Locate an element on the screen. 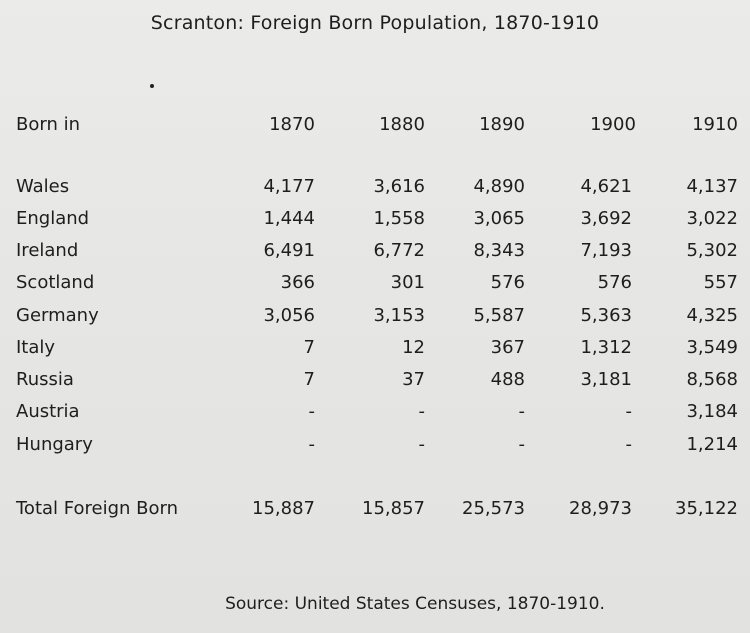  total-1890: 25,573 is located at coordinates (493, 508).